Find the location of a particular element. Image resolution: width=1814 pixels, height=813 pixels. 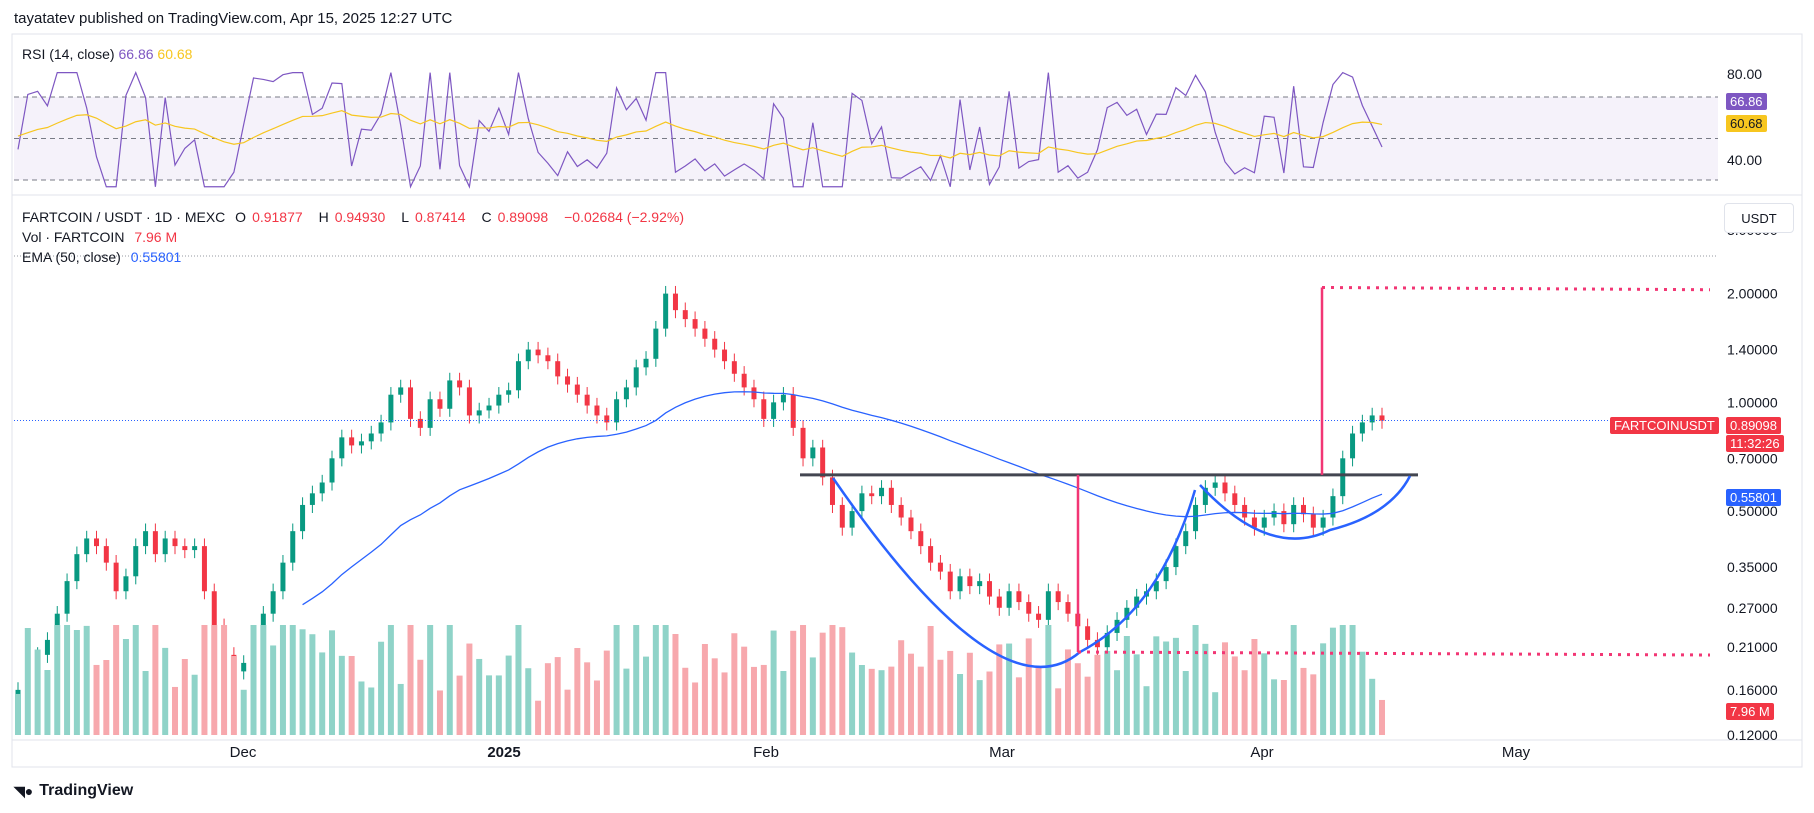

open-label: O is located at coordinates (241, 217).